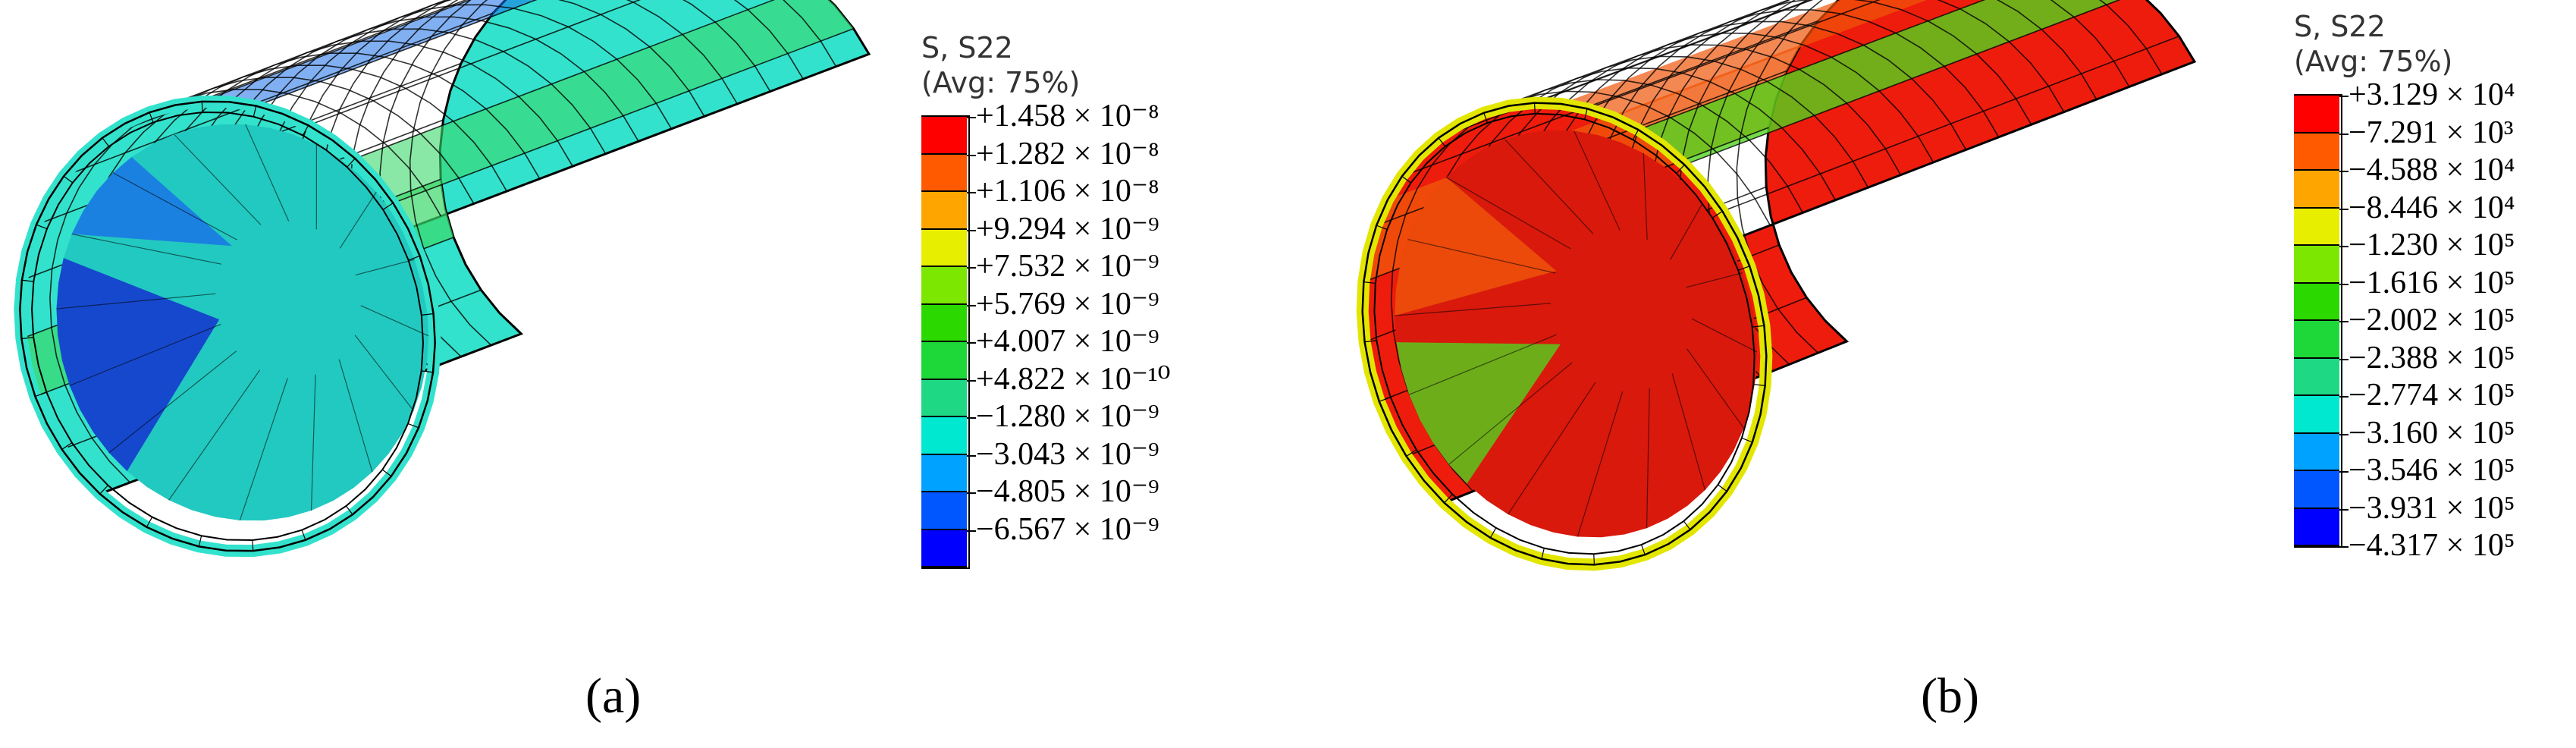  I want to click on colorbar-label: −3.546 × 10⁵, so click(2432, 470).